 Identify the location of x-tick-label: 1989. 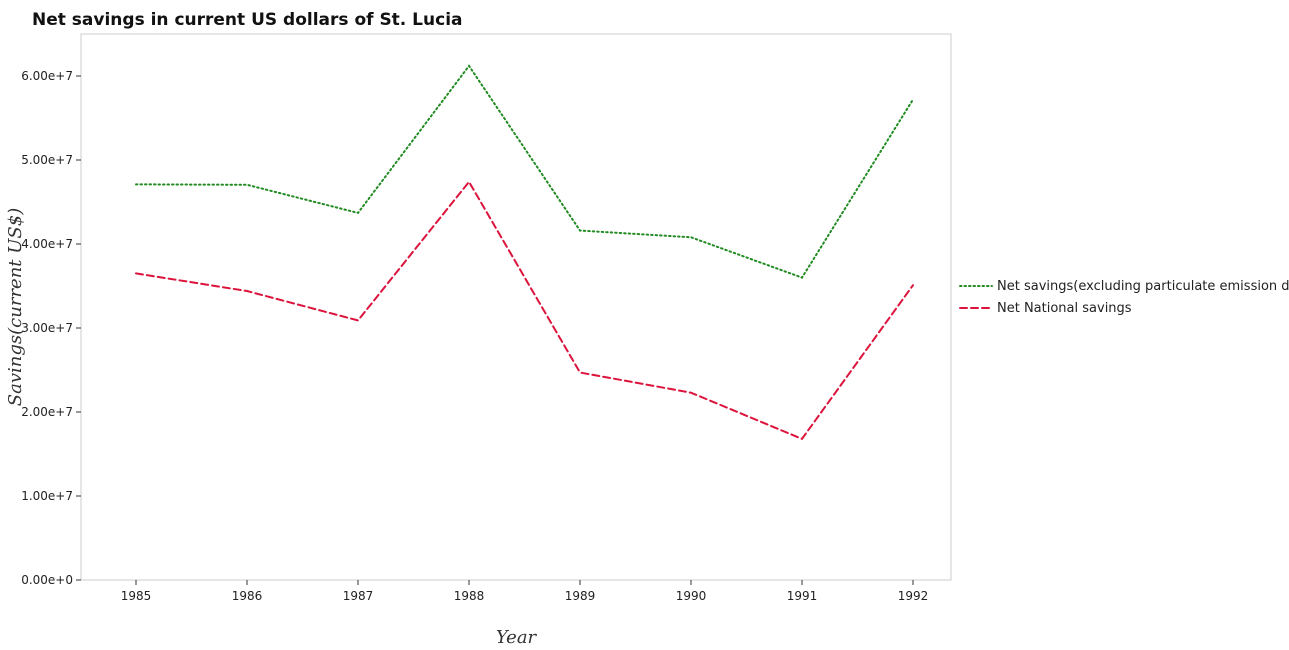
(580, 596).